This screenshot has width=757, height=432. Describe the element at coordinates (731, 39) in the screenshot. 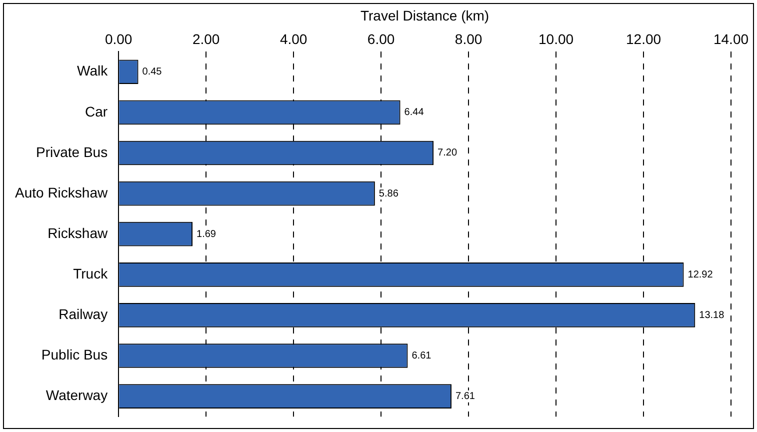

I see `x-tick-label: 14.00` at that location.